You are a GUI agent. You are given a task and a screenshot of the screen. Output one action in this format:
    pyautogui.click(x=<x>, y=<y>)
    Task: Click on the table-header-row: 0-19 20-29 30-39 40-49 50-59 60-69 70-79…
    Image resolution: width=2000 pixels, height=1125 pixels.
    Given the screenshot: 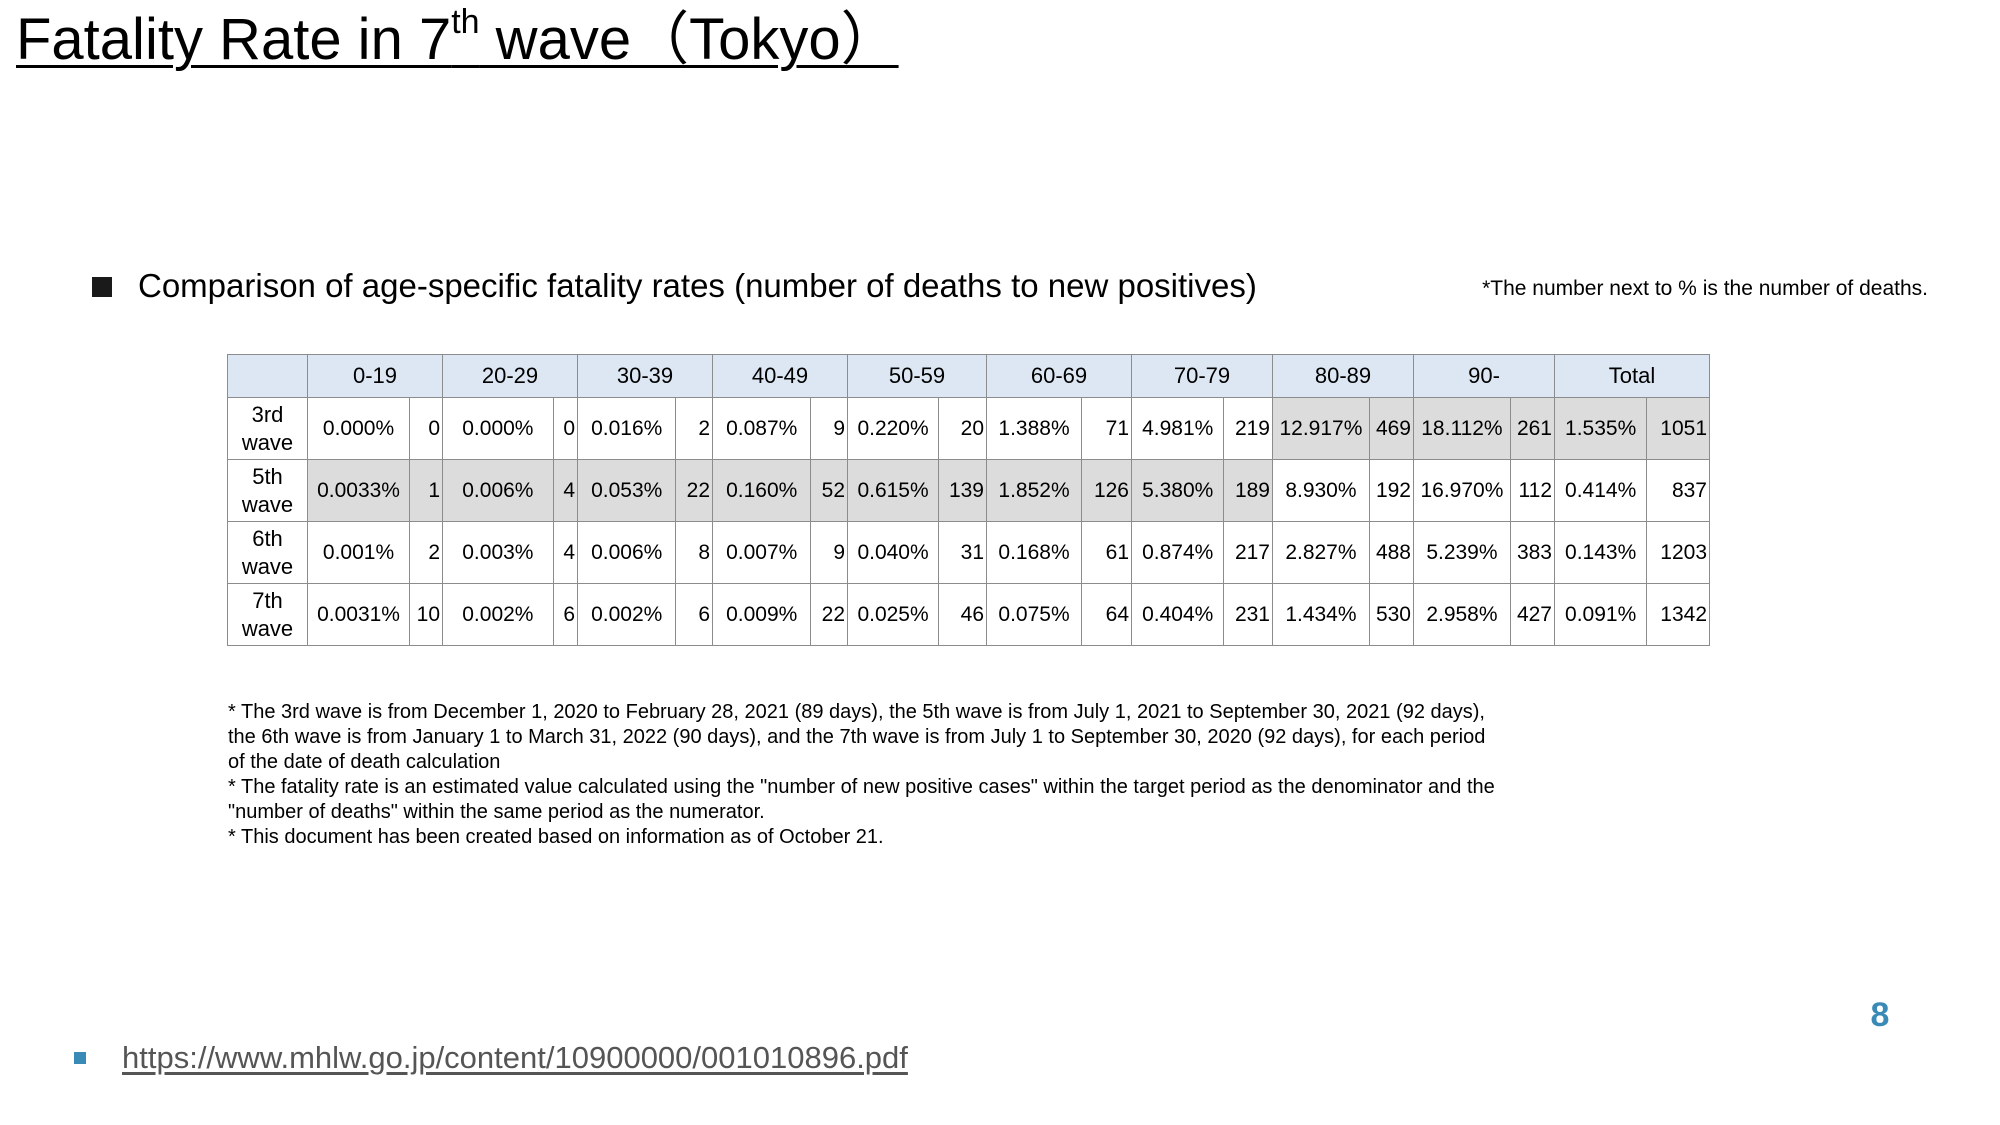 What is the action you would take?
    pyautogui.click(x=968, y=376)
    